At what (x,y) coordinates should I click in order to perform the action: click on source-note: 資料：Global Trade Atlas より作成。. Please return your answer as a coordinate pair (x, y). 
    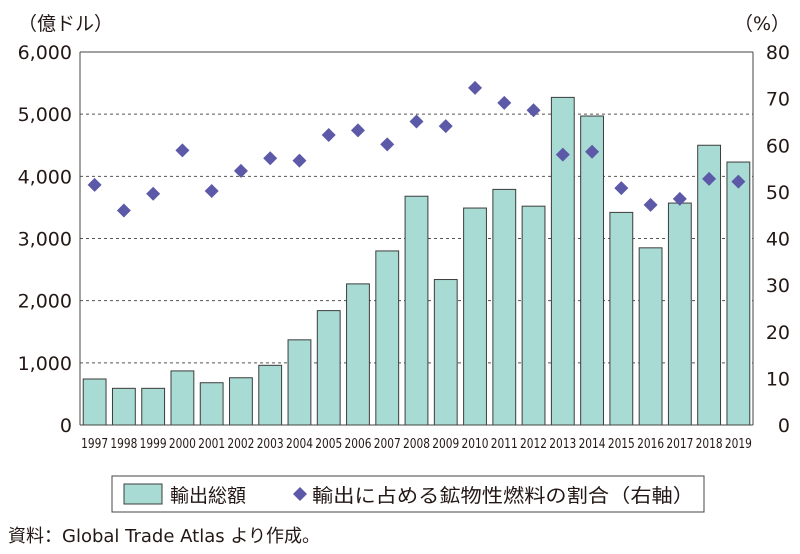
    Looking at the image, I should click on (164, 536).